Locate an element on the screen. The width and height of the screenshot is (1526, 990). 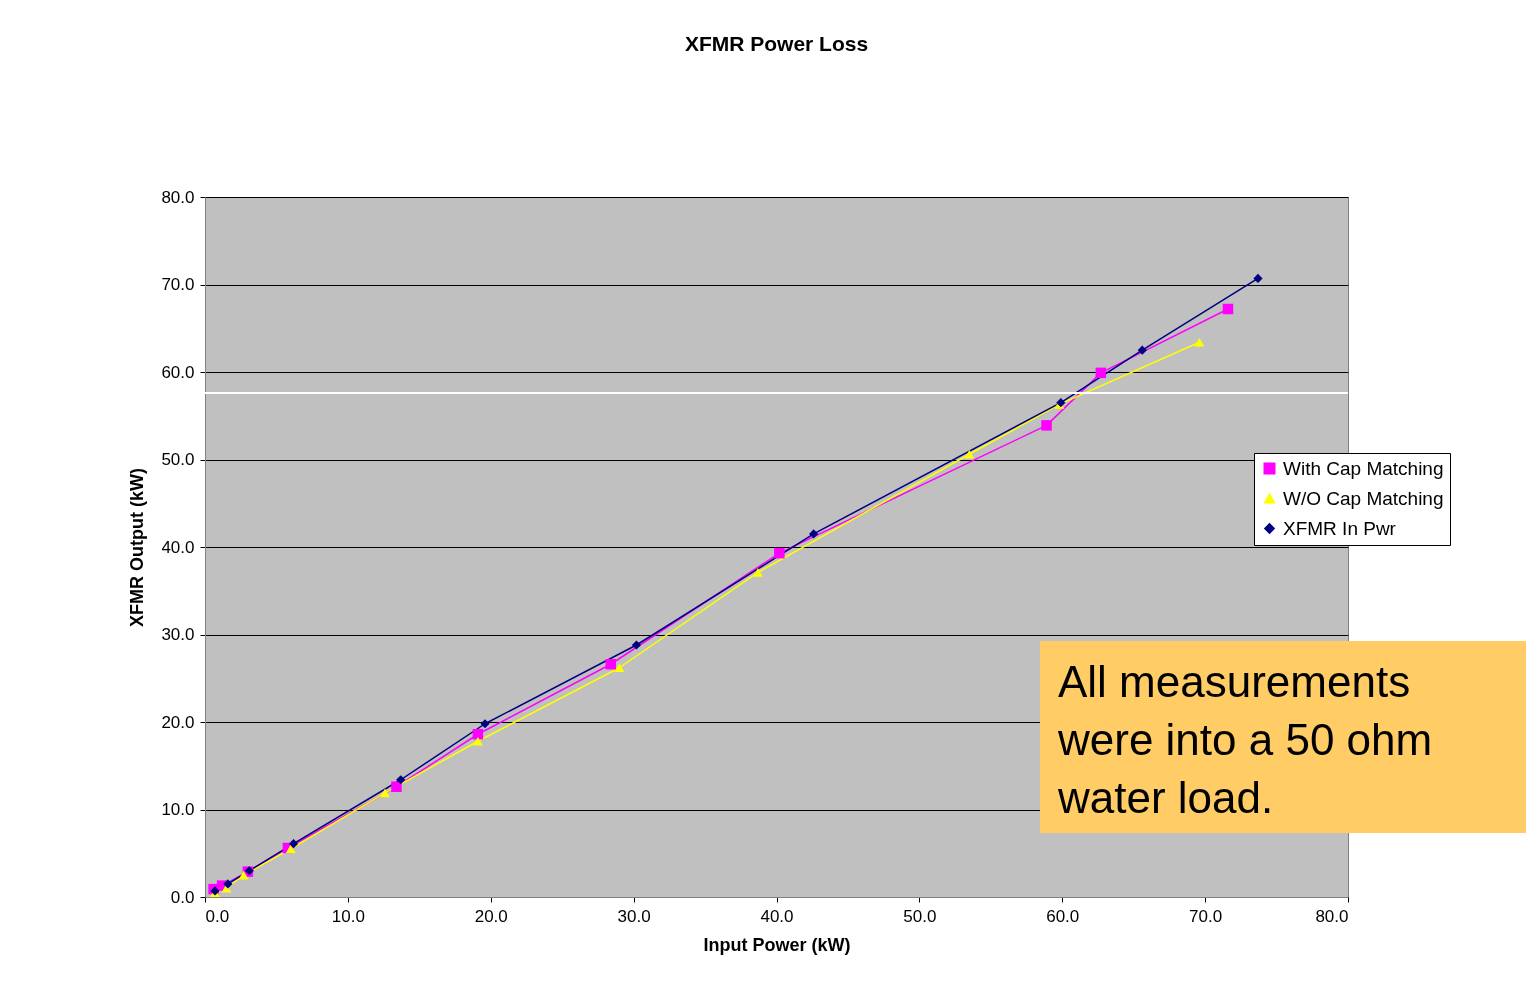
legend-label: W/O Cap Matching is located at coordinates (1363, 498).